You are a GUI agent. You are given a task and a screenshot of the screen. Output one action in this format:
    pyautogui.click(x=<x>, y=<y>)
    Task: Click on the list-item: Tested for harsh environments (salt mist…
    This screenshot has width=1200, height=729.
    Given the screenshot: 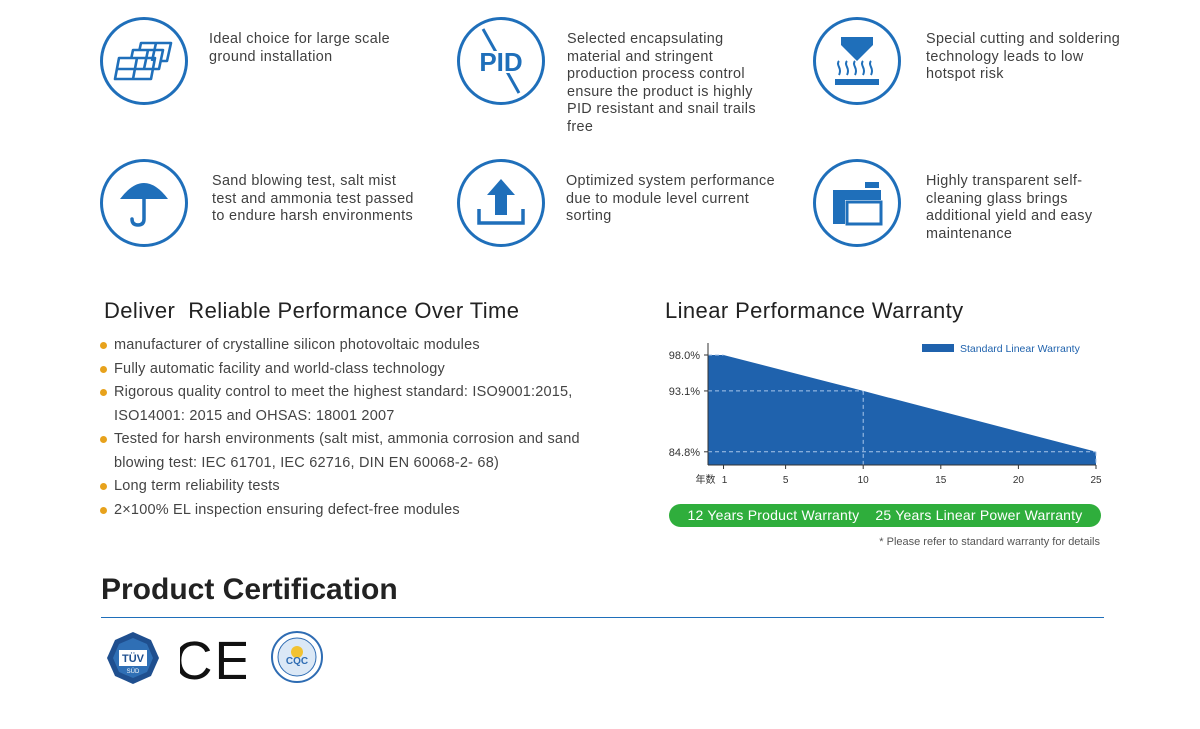 What is the action you would take?
    pyautogui.click(x=365, y=451)
    